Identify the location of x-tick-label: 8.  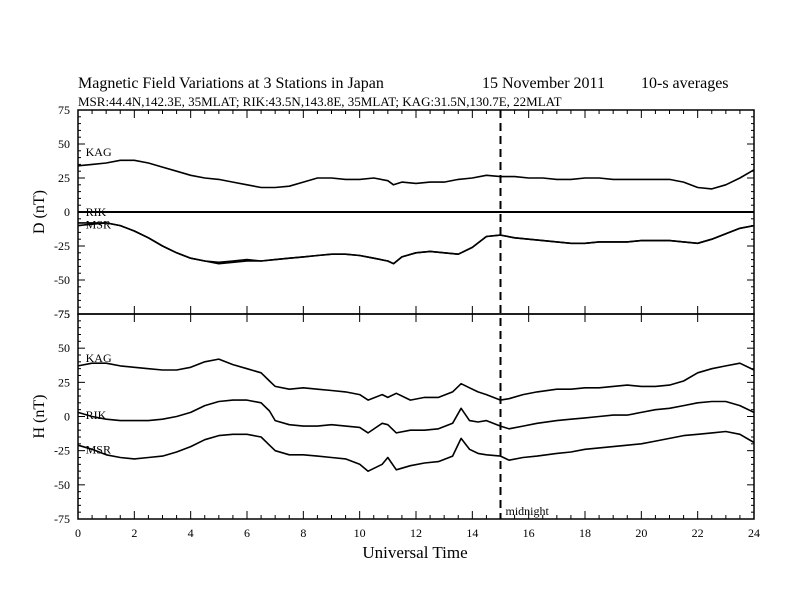
(303, 533).